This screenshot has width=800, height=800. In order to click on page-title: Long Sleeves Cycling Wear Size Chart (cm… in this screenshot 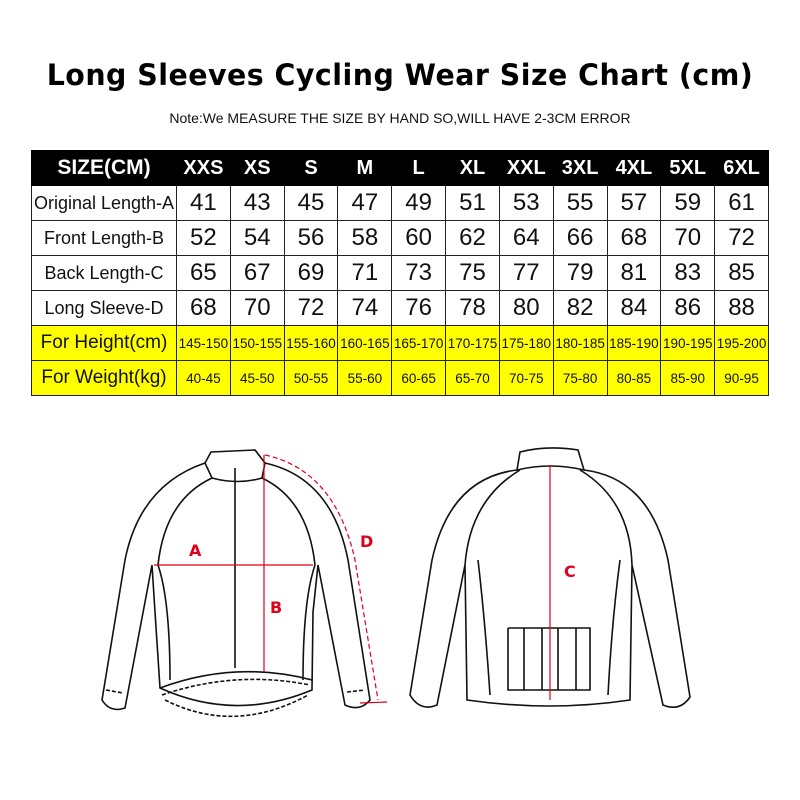, I will do `click(400, 75)`.